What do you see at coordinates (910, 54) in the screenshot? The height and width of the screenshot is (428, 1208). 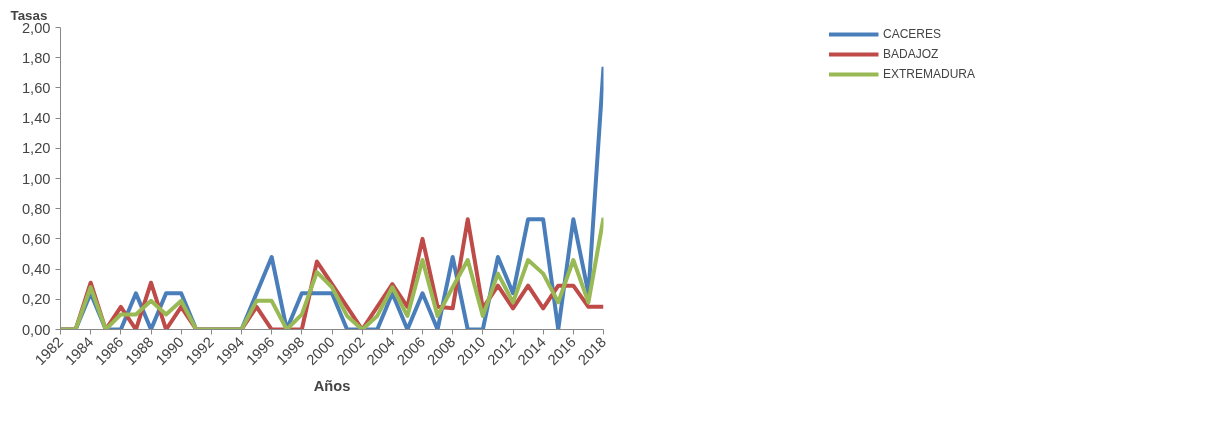 I see `legend-label: BADAJOZ` at bounding box center [910, 54].